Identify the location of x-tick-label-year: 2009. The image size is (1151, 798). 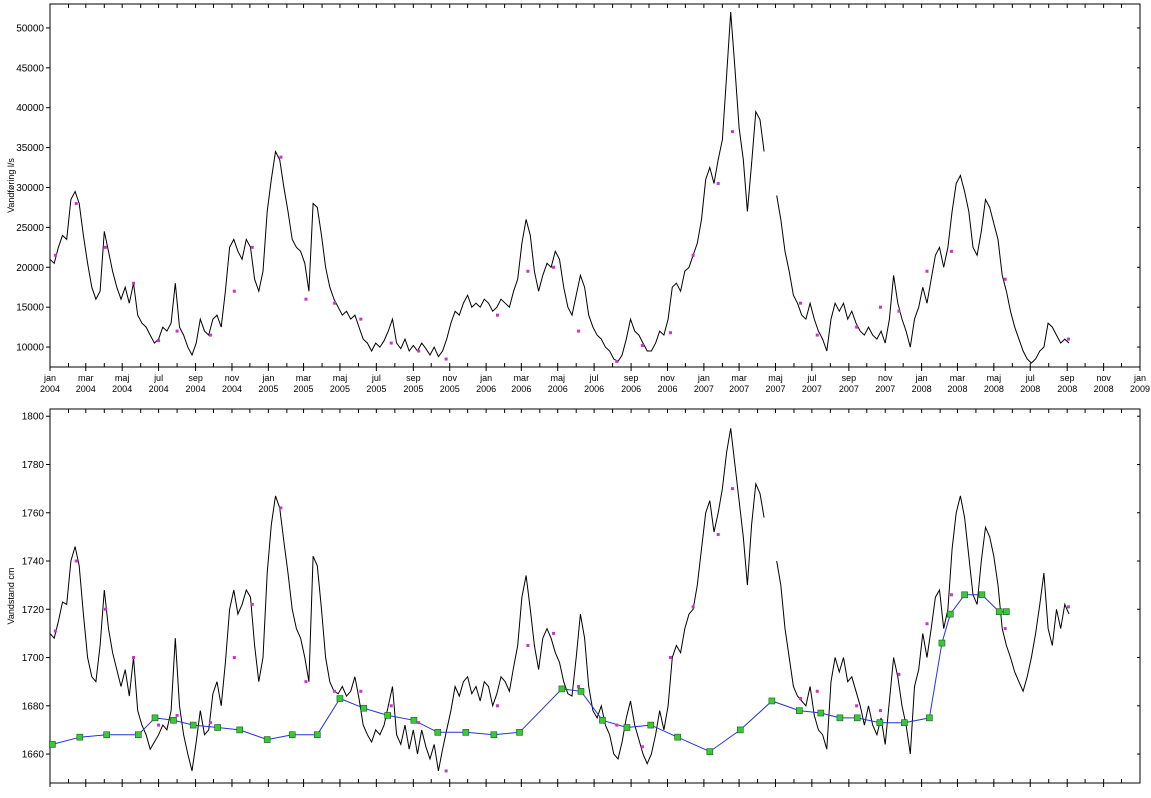
(1140, 389).